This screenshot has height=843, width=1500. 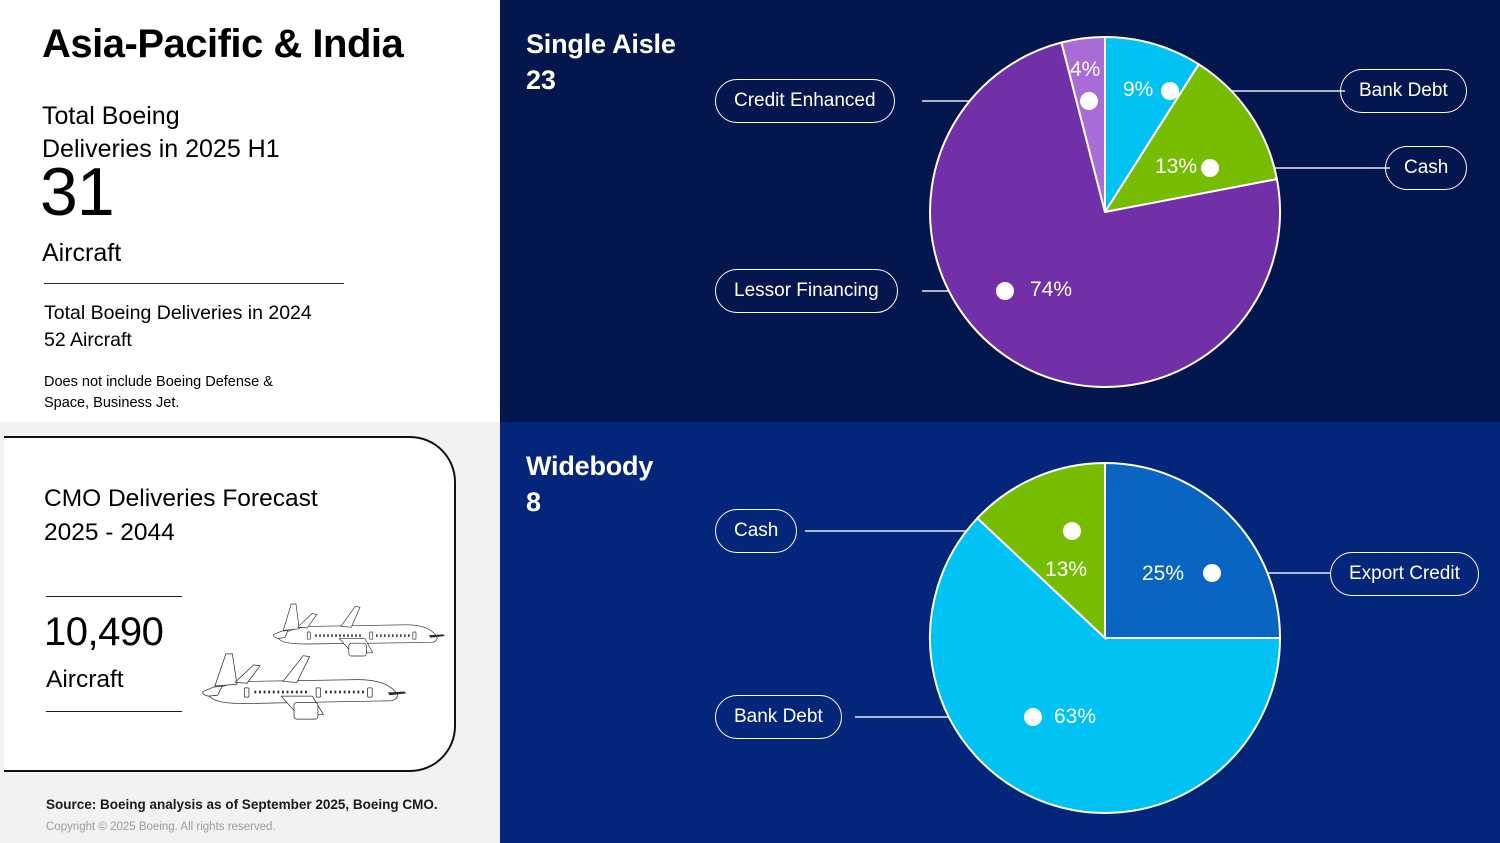 I want to click on exclusion-note-line1: Does not include Boeing Defense &, so click(x=158, y=382).